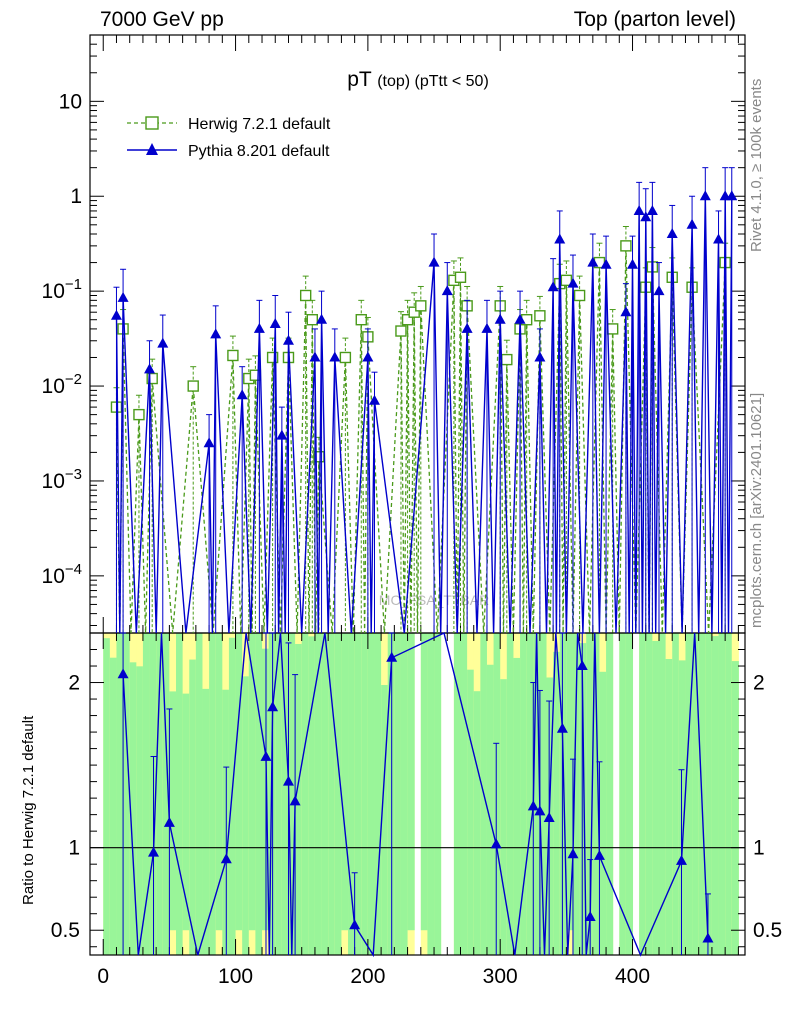 This screenshot has width=786, height=1024. I want to click on x-tick-label: 300, so click(500, 976).